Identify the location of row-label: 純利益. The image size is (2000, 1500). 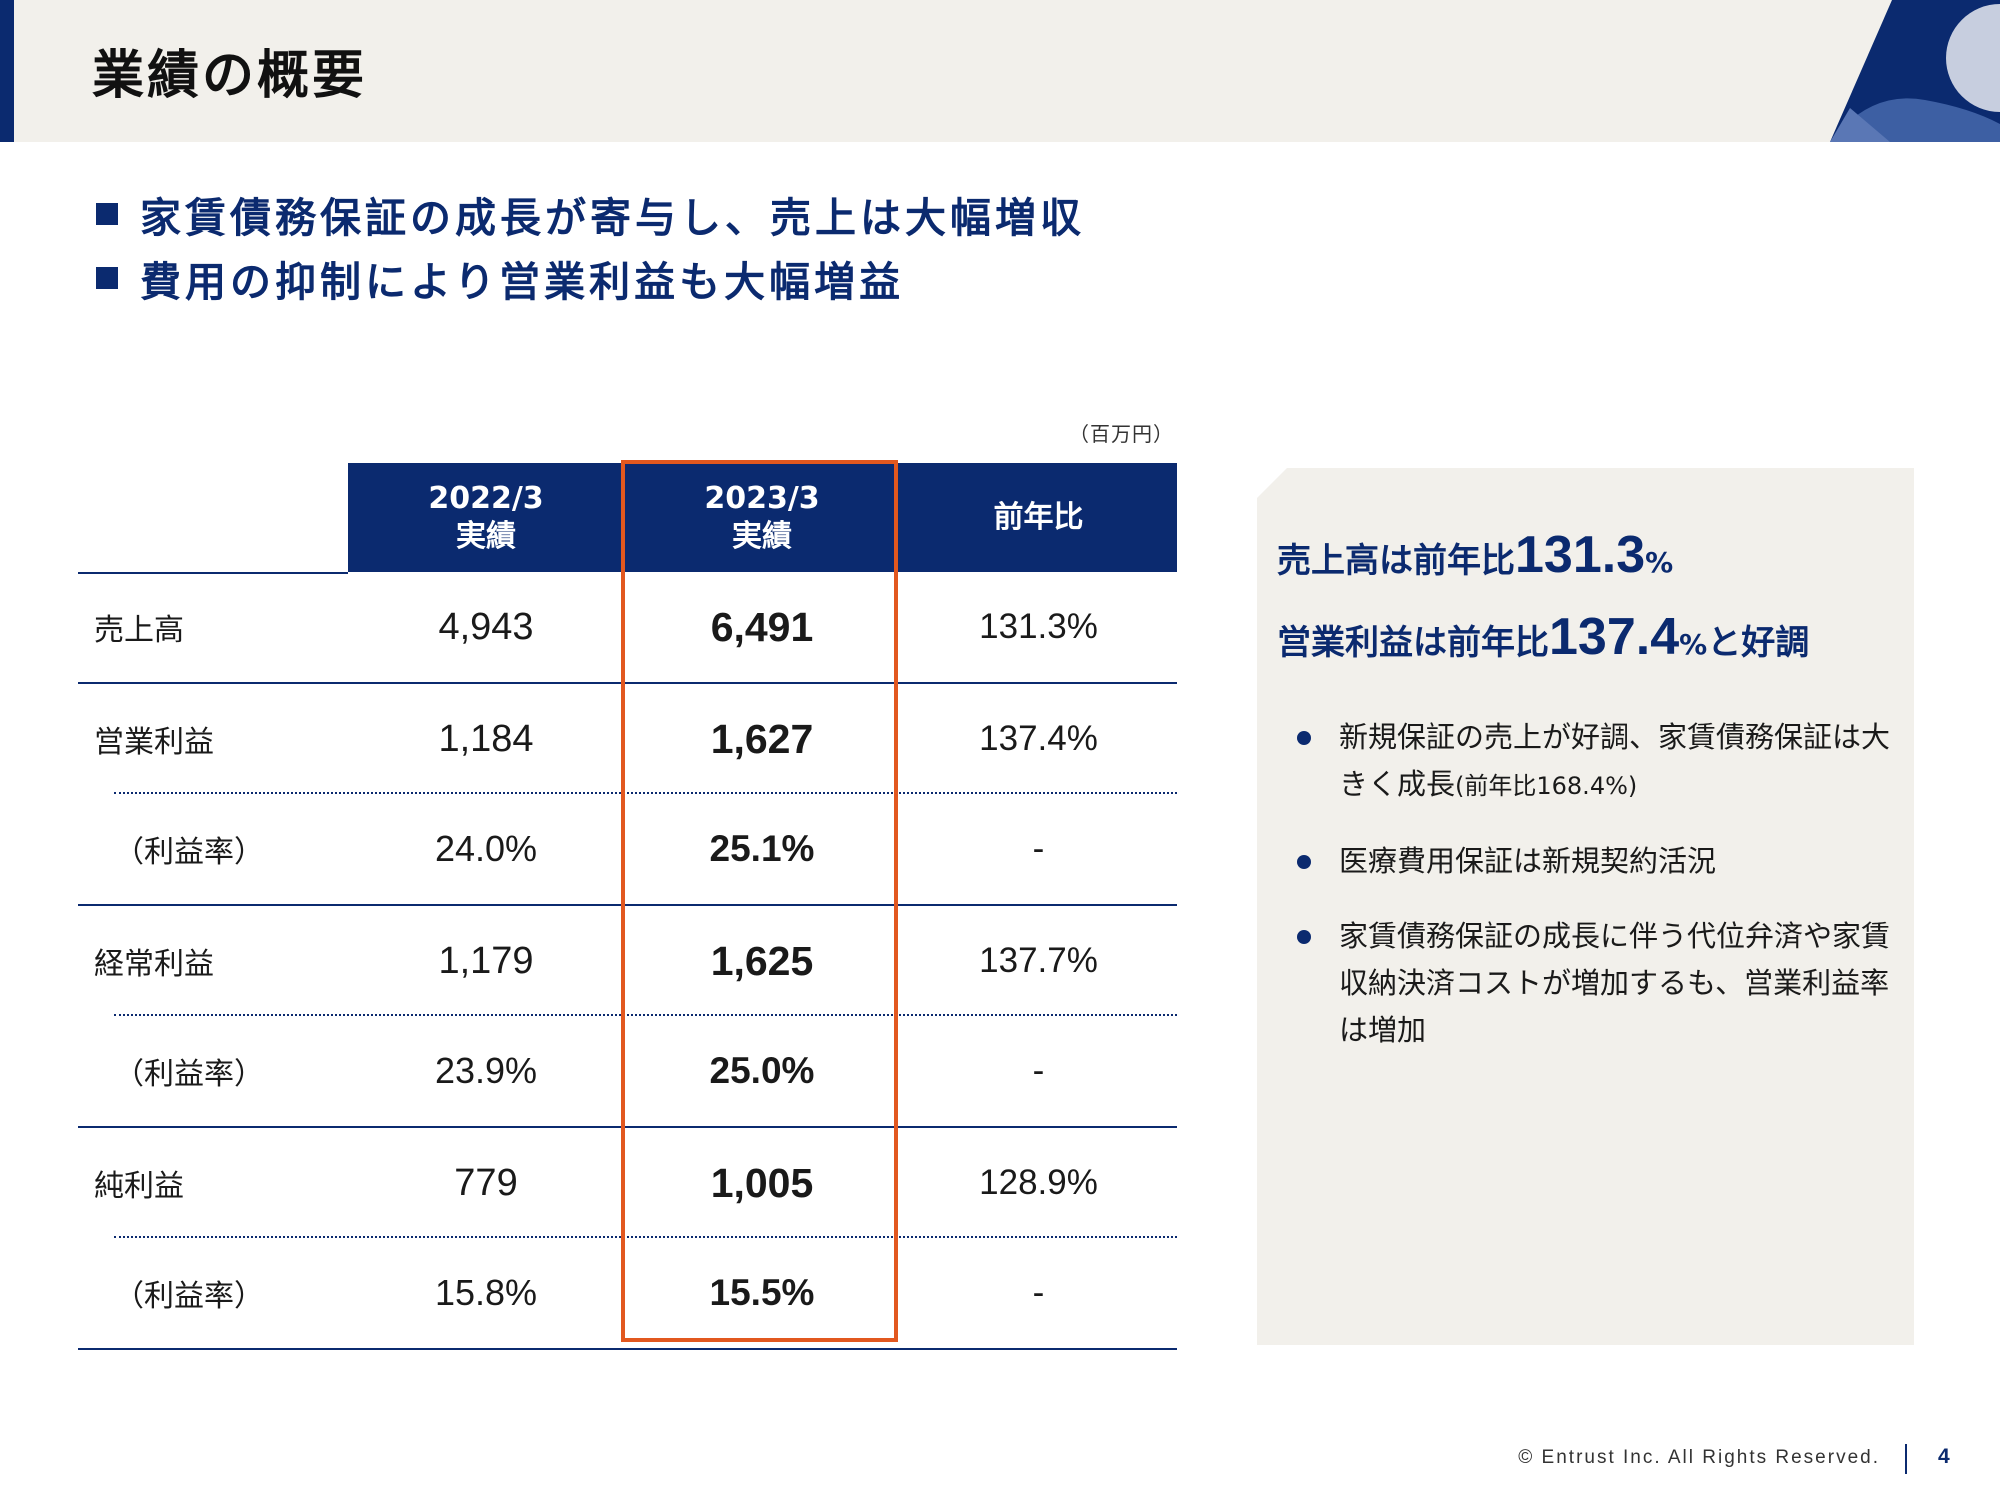
(139, 1186).